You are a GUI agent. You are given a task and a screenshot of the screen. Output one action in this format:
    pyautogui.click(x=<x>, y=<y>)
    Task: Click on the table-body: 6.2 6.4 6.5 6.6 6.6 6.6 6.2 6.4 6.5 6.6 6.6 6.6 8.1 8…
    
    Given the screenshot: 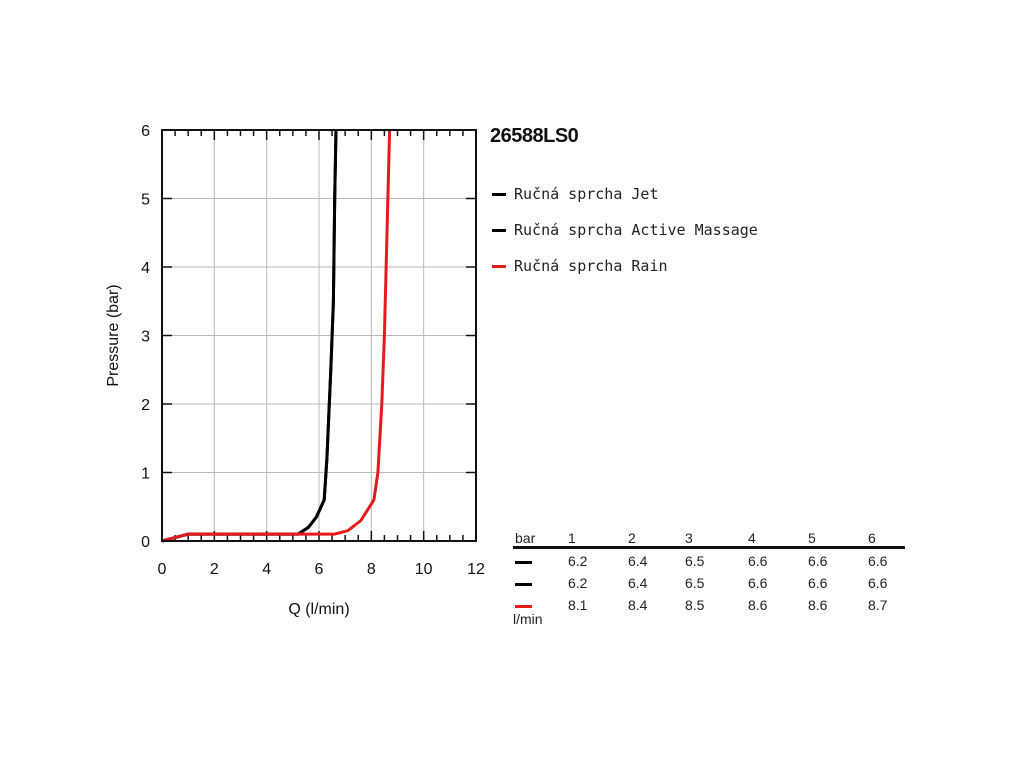 What is the action you would take?
    pyautogui.click(x=709, y=582)
    